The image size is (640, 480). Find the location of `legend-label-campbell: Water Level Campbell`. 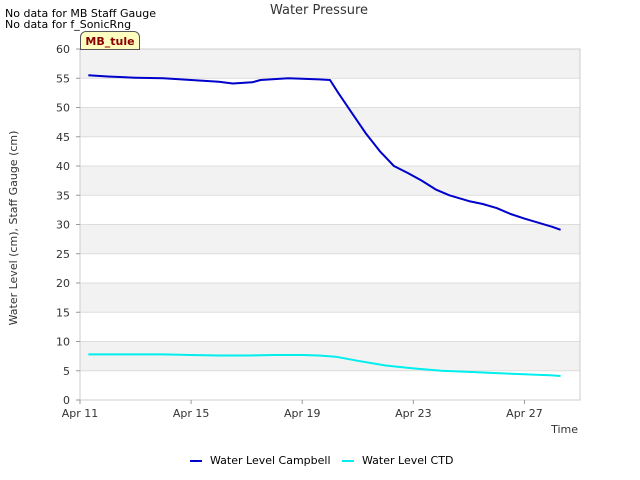

legend-label-campbell: Water Level Campbell is located at coordinates (270, 460).